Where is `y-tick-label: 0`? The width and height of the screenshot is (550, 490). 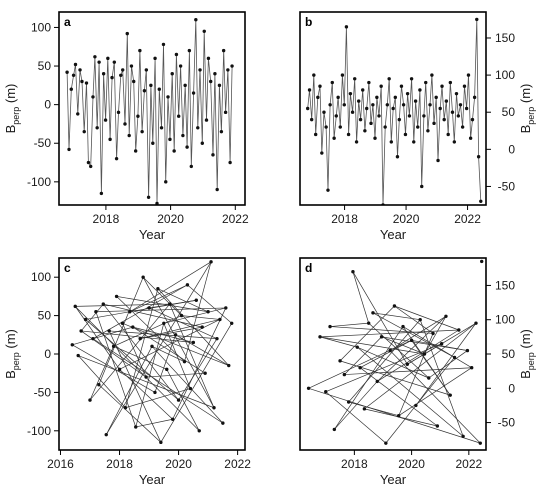
y-tick-label: 0 is located at coordinates (511, 388).